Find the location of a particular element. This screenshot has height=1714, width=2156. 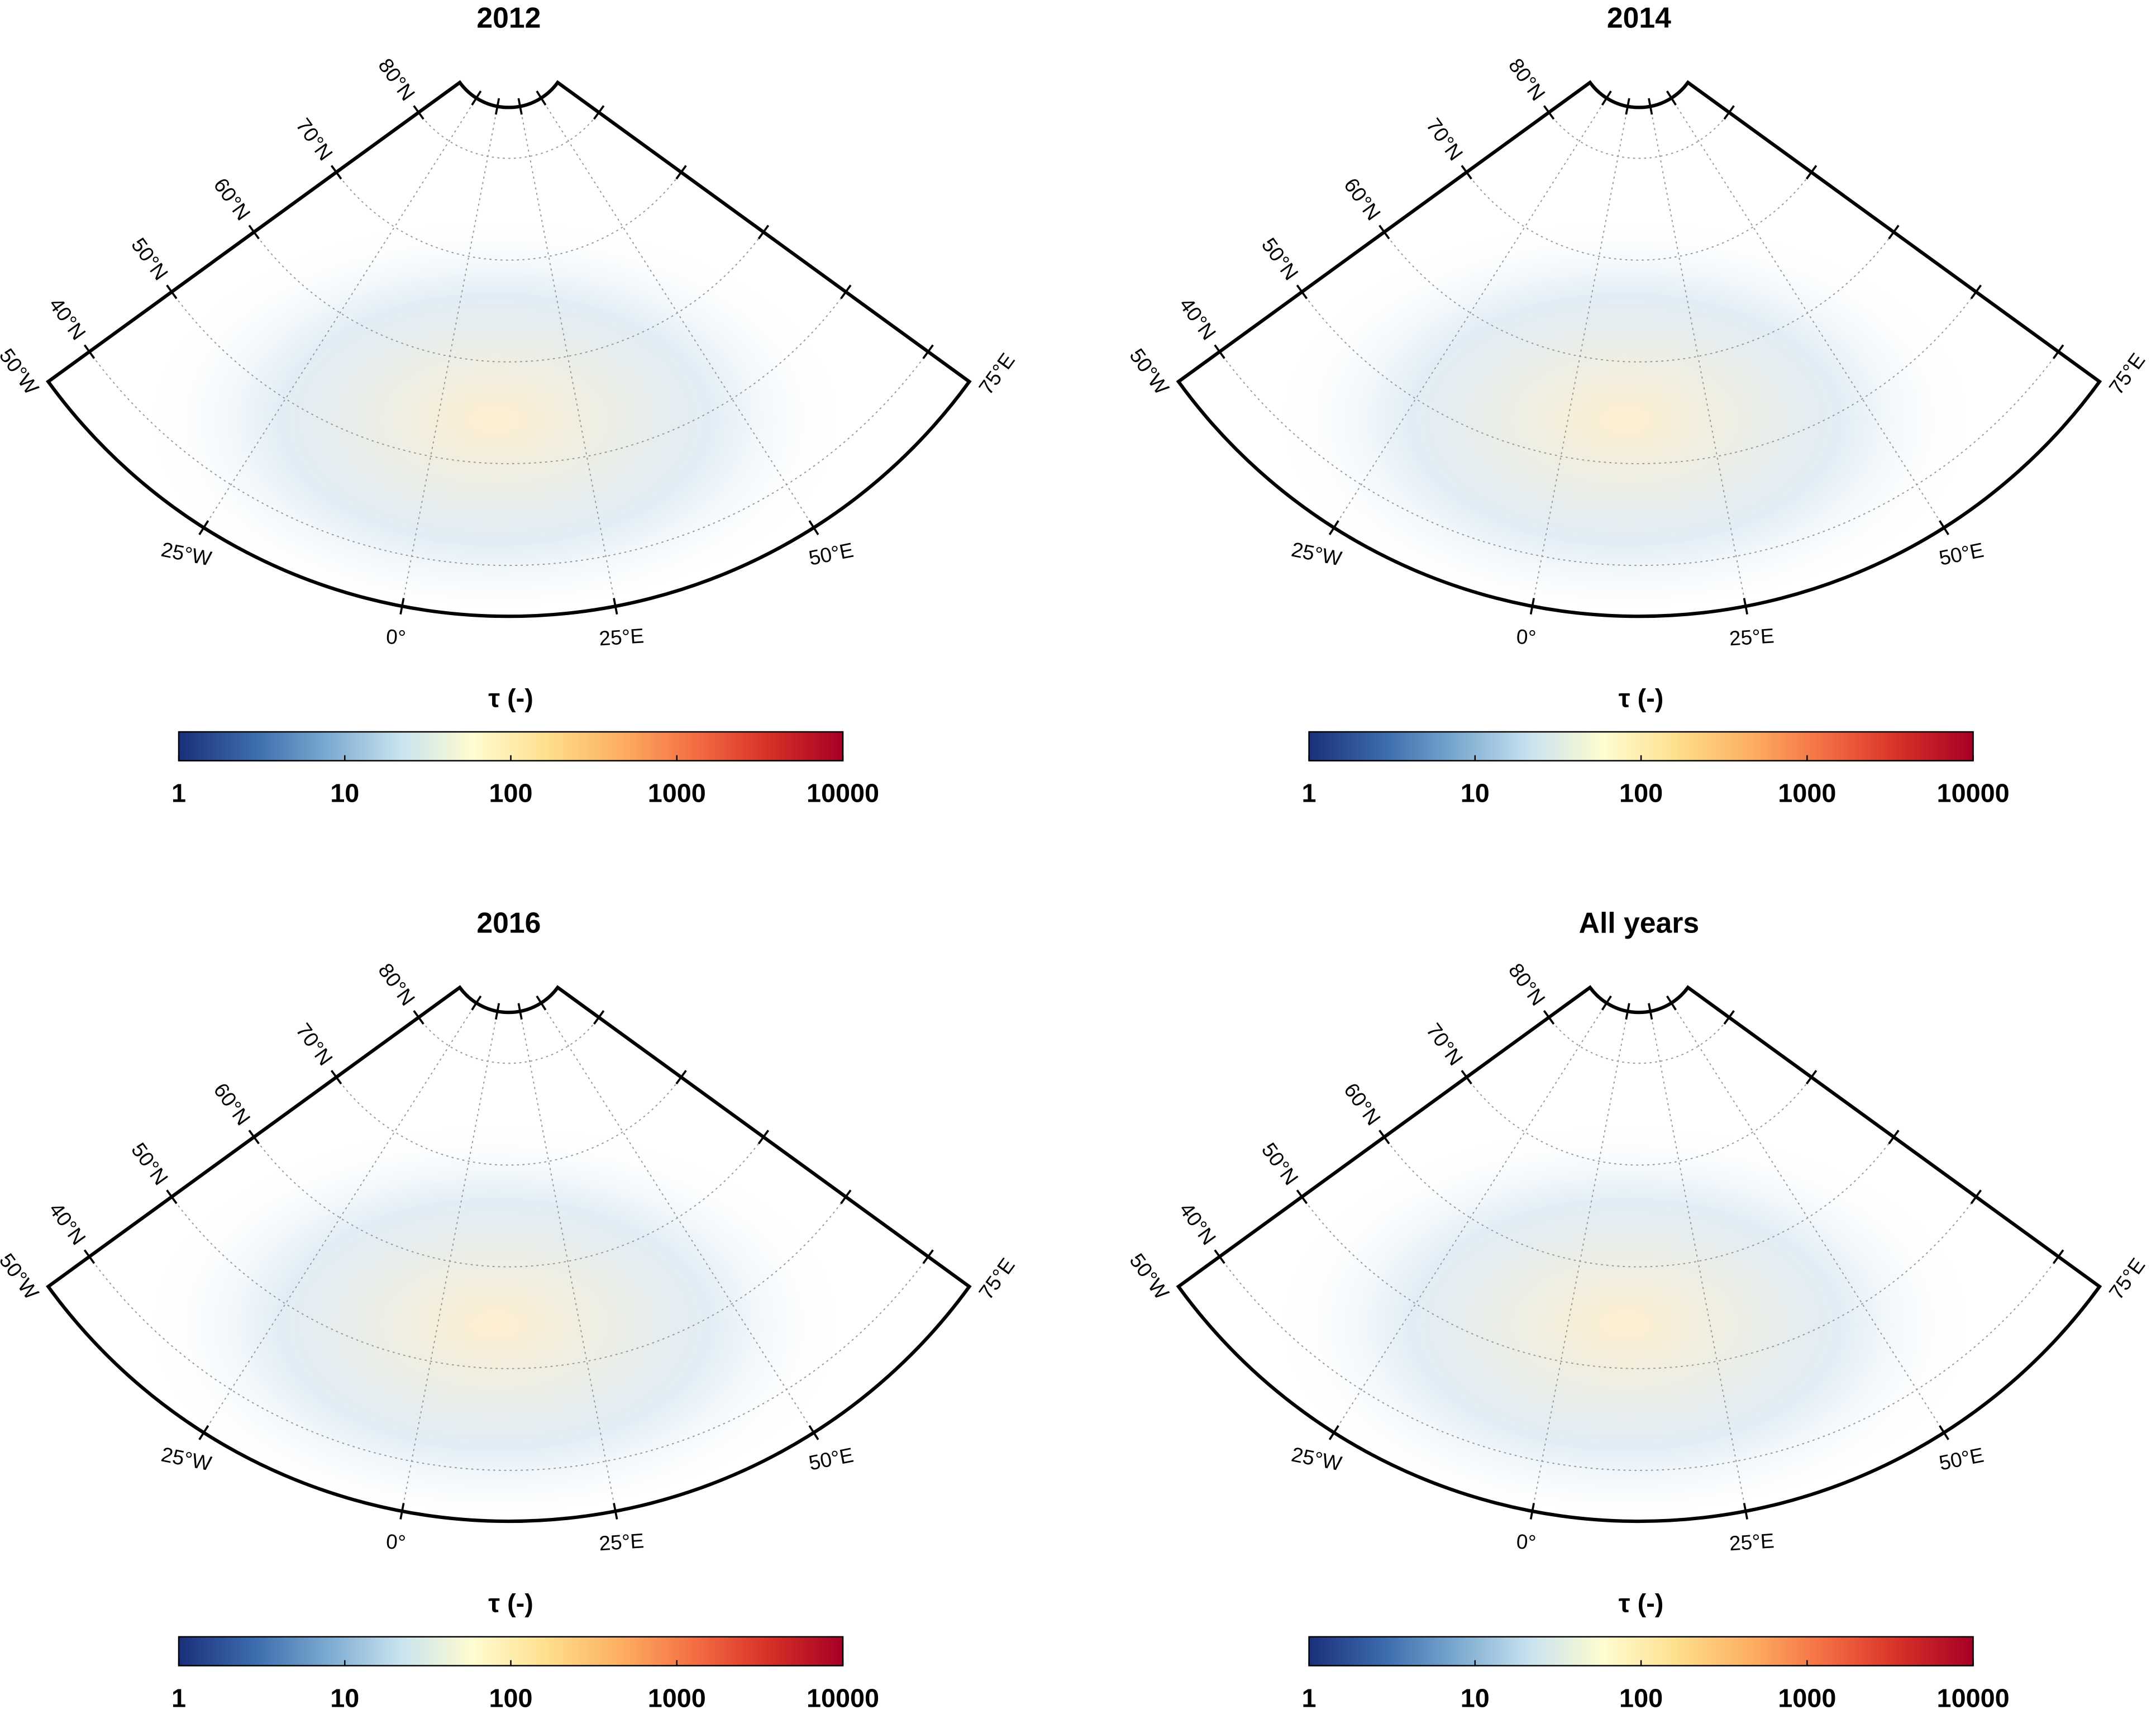

density-haze is located at coordinates (495, 399).